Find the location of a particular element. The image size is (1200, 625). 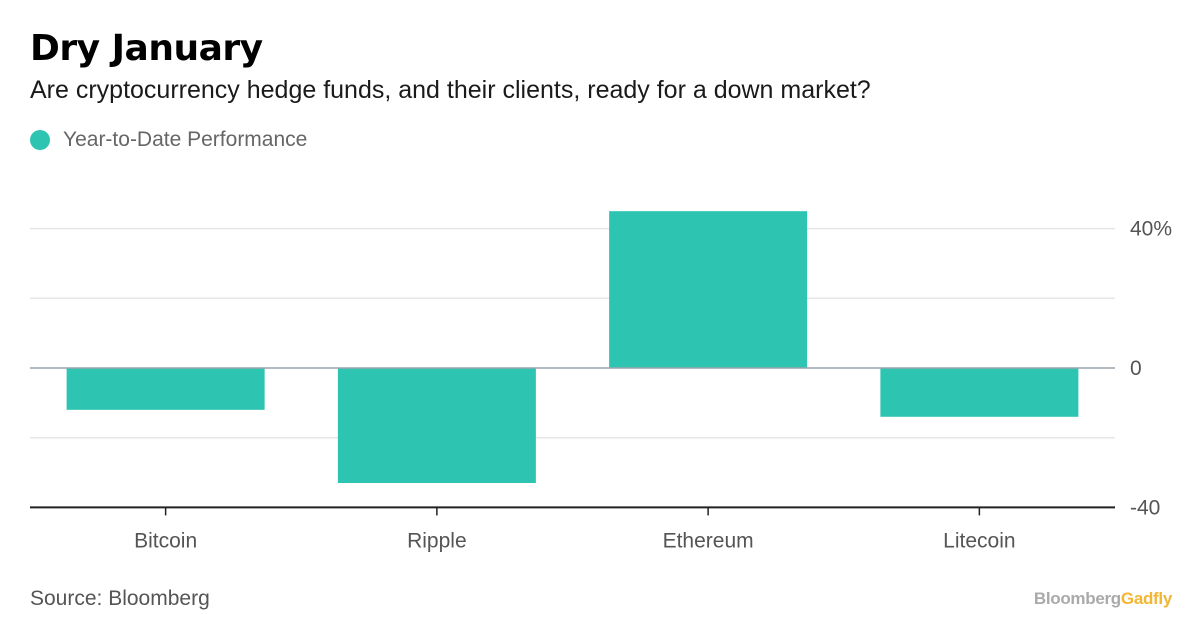

legend-label: Year-to-Date Performance is located at coordinates (185, 139).